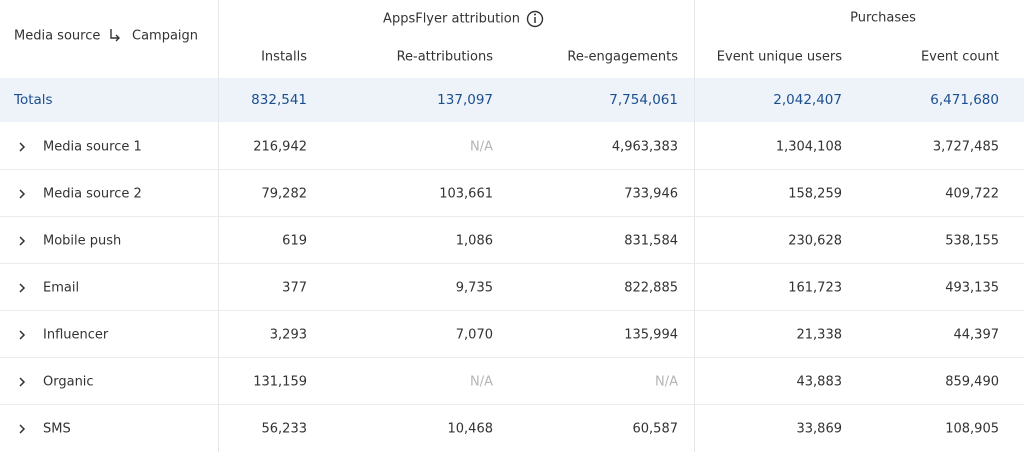 The height and width of the screenshot is (452, 1024). Describe the element at coordinates (964, 100) in the screenshot. I see `totals-value: 6,471,680` at that location.